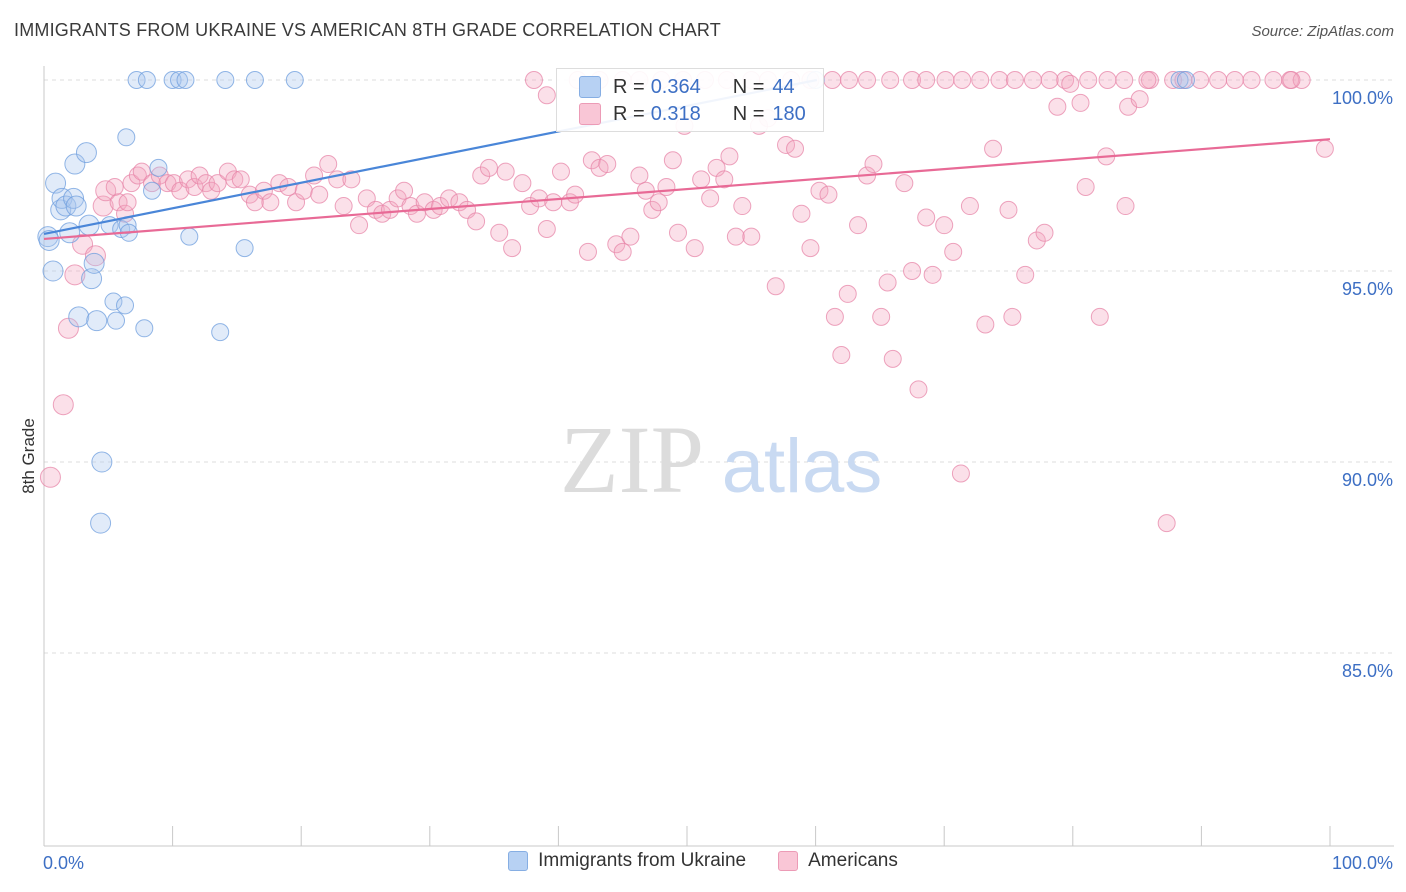 The width and height of the screenshot is (1406, 892). What do you see at coordinates (518, 861) in the screenshot?
I see `legend-swatch-blue` at bounding box center [518, 861].